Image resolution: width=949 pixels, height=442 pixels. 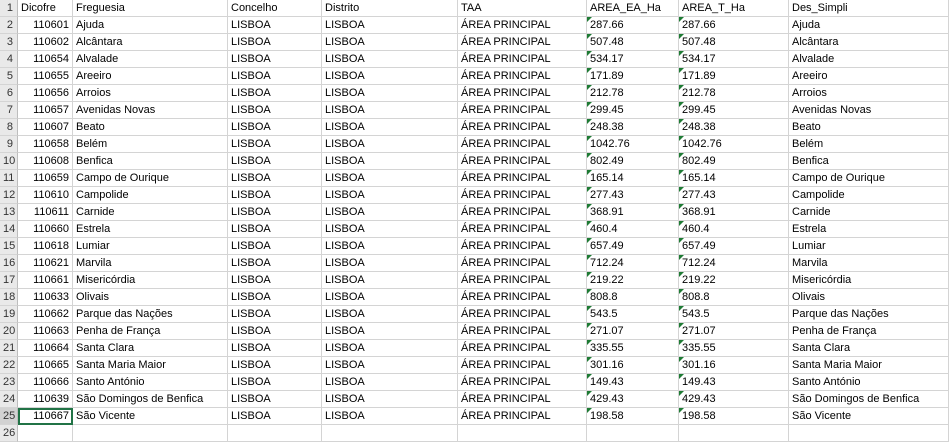 What do you see at coordinates (45, 297) in the screenshot?
I see `cell-a18: 110633` at bounding box center [45, 297].